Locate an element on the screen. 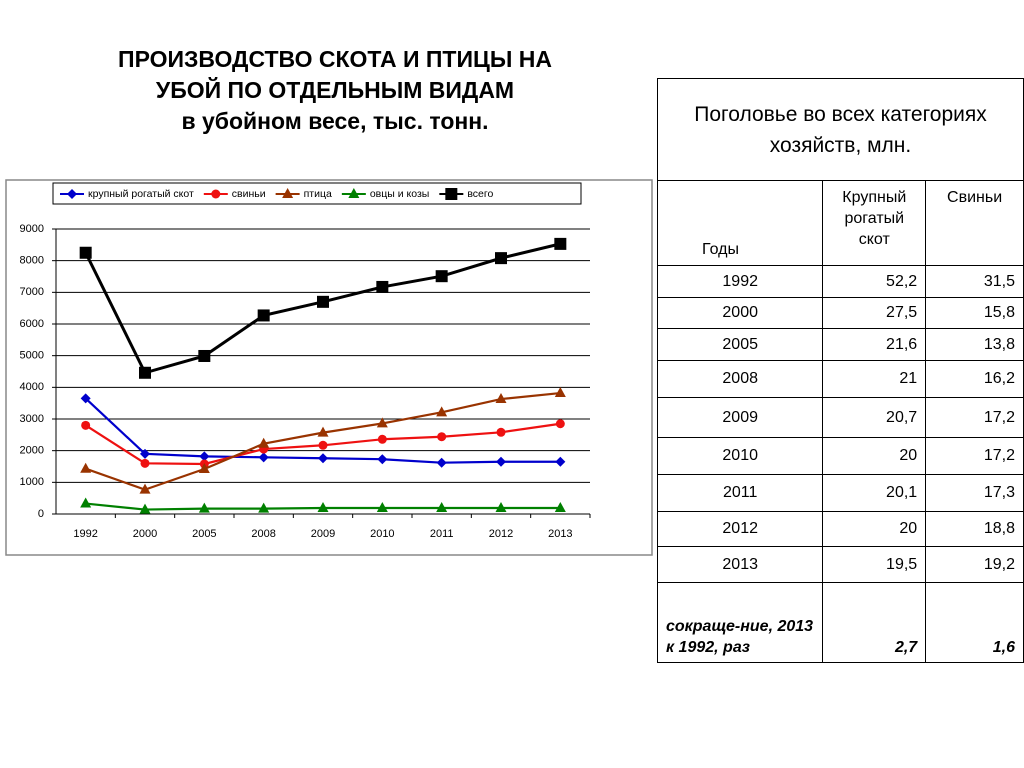 Image resolution: width=1024 pixels, height=768 pixels. y-tick-label: 9000 is located at coordinates (32, 229).